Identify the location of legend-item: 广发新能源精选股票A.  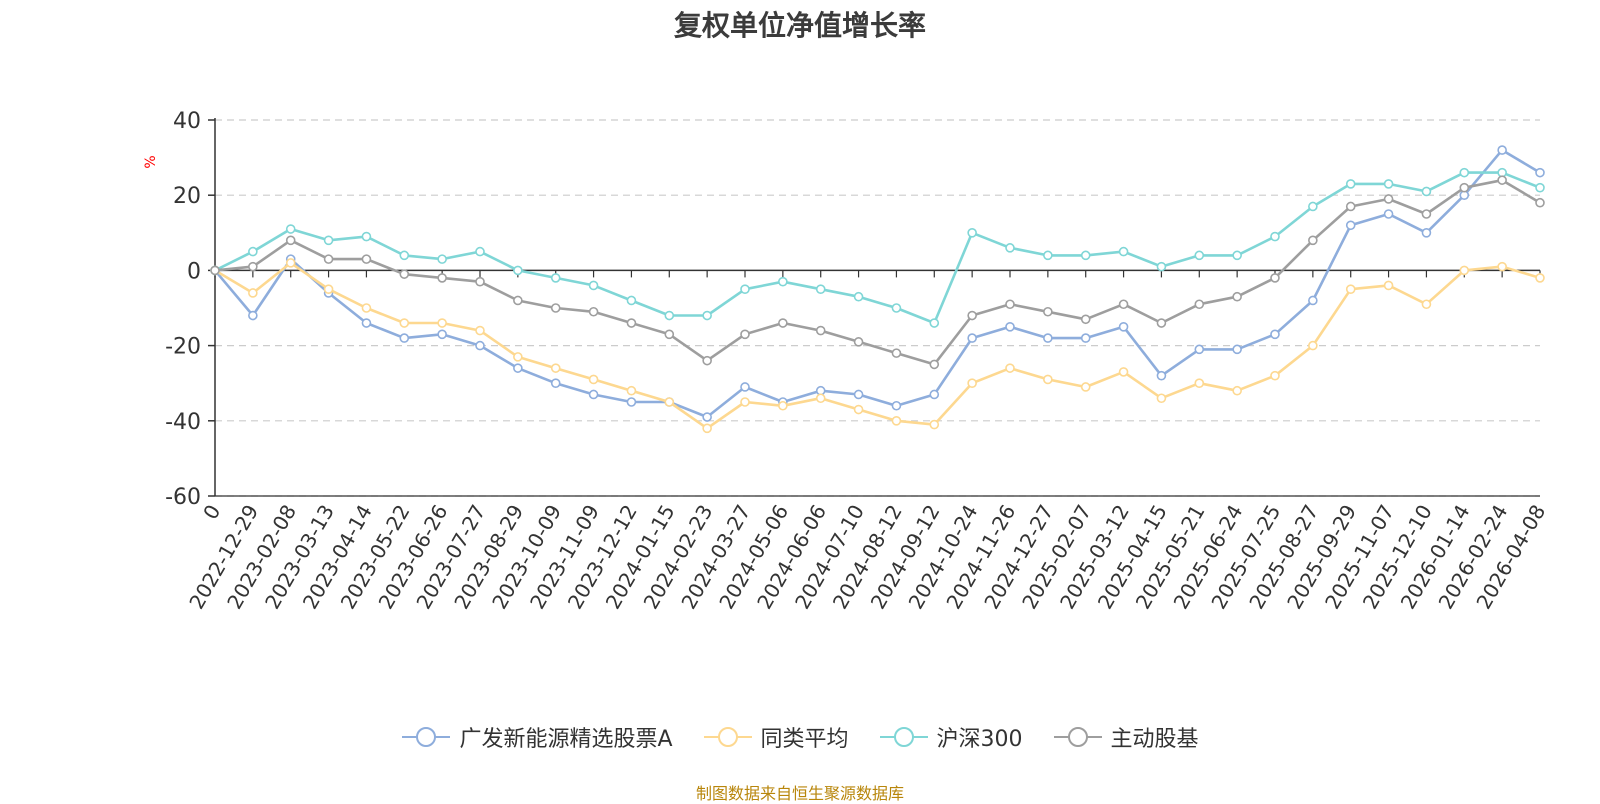
(537, 737).